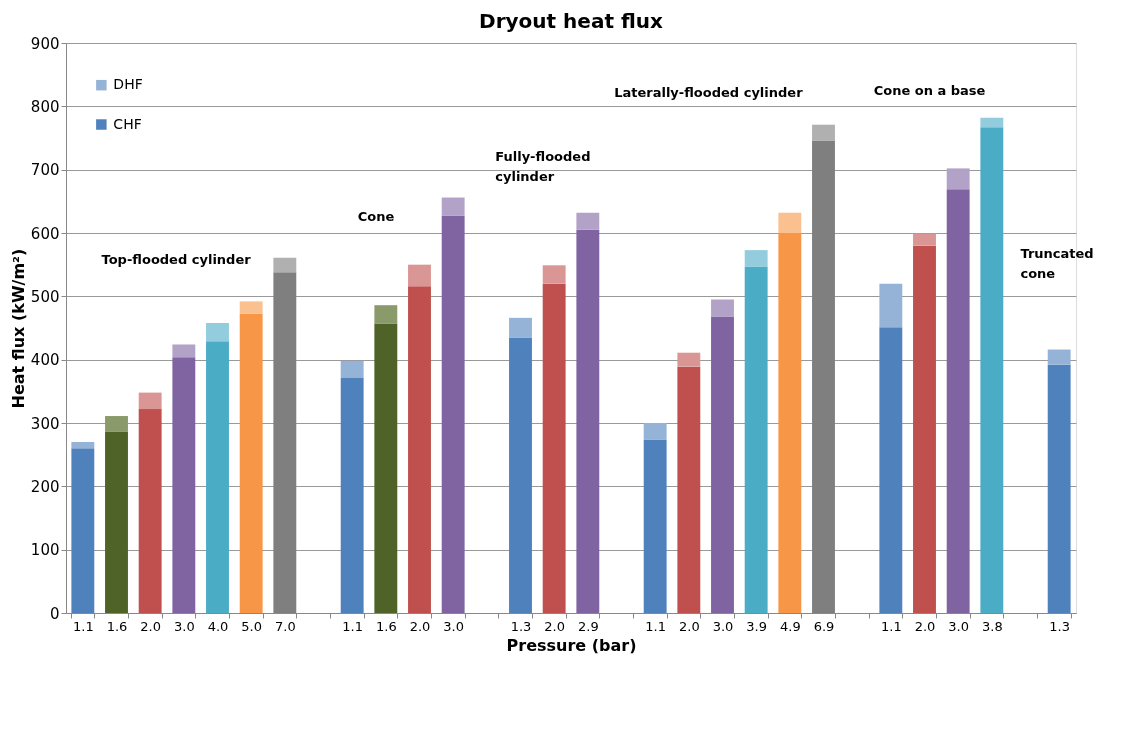 The height and width of the screenshot is (738, 1126). I want to click on x-tick-label: 3.9, so click(757, 626).